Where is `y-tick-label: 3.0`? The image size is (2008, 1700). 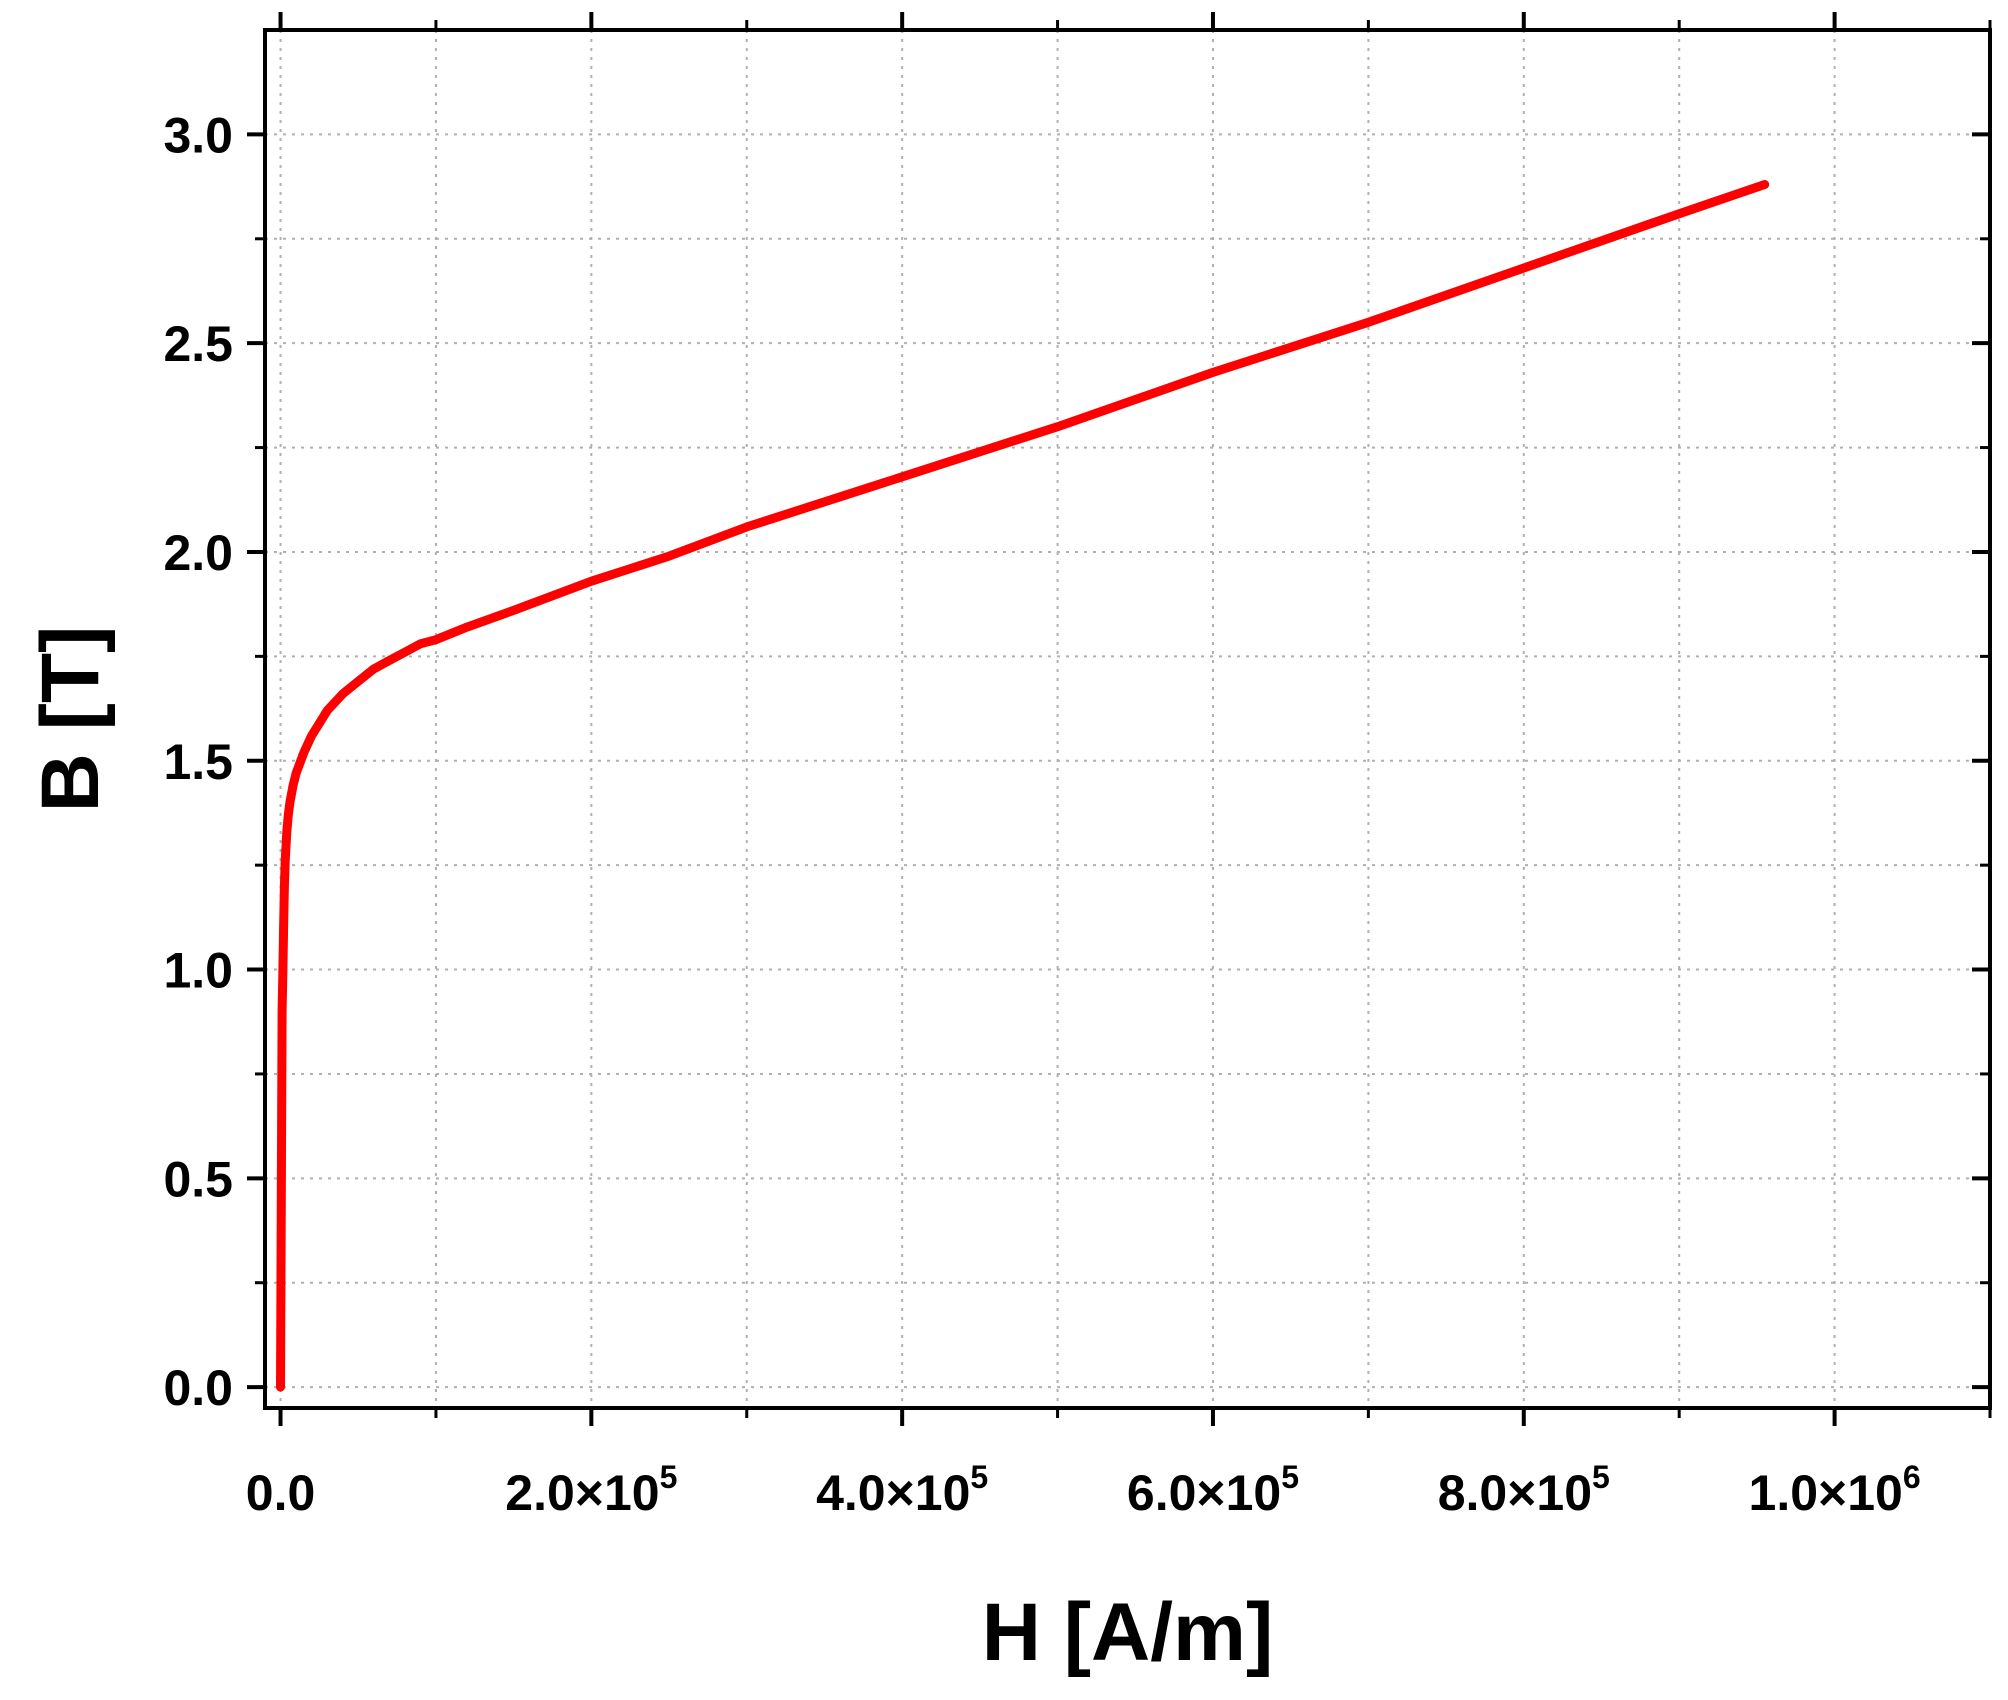 y-tick-label: 3.0 is located at coordinates (198, 135).